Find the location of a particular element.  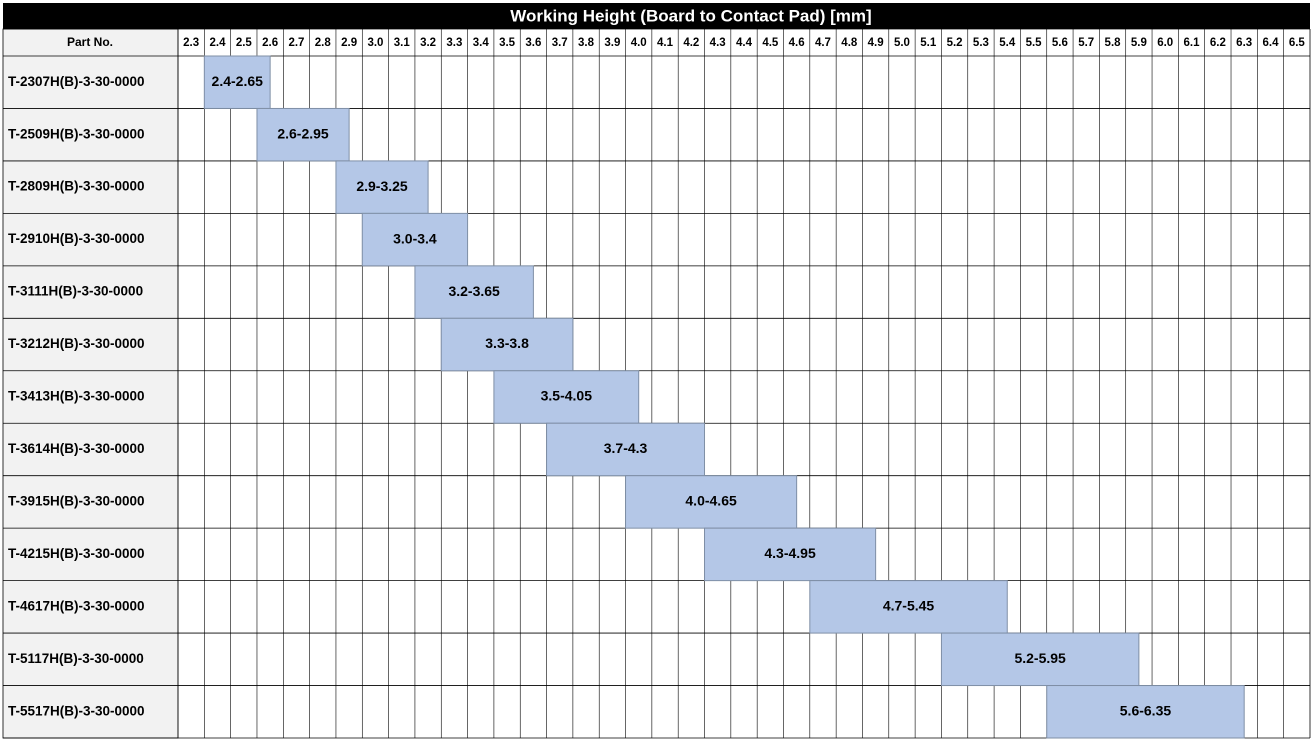

bar-label: 4.7-5.45 is located at coordinates (909, 606).